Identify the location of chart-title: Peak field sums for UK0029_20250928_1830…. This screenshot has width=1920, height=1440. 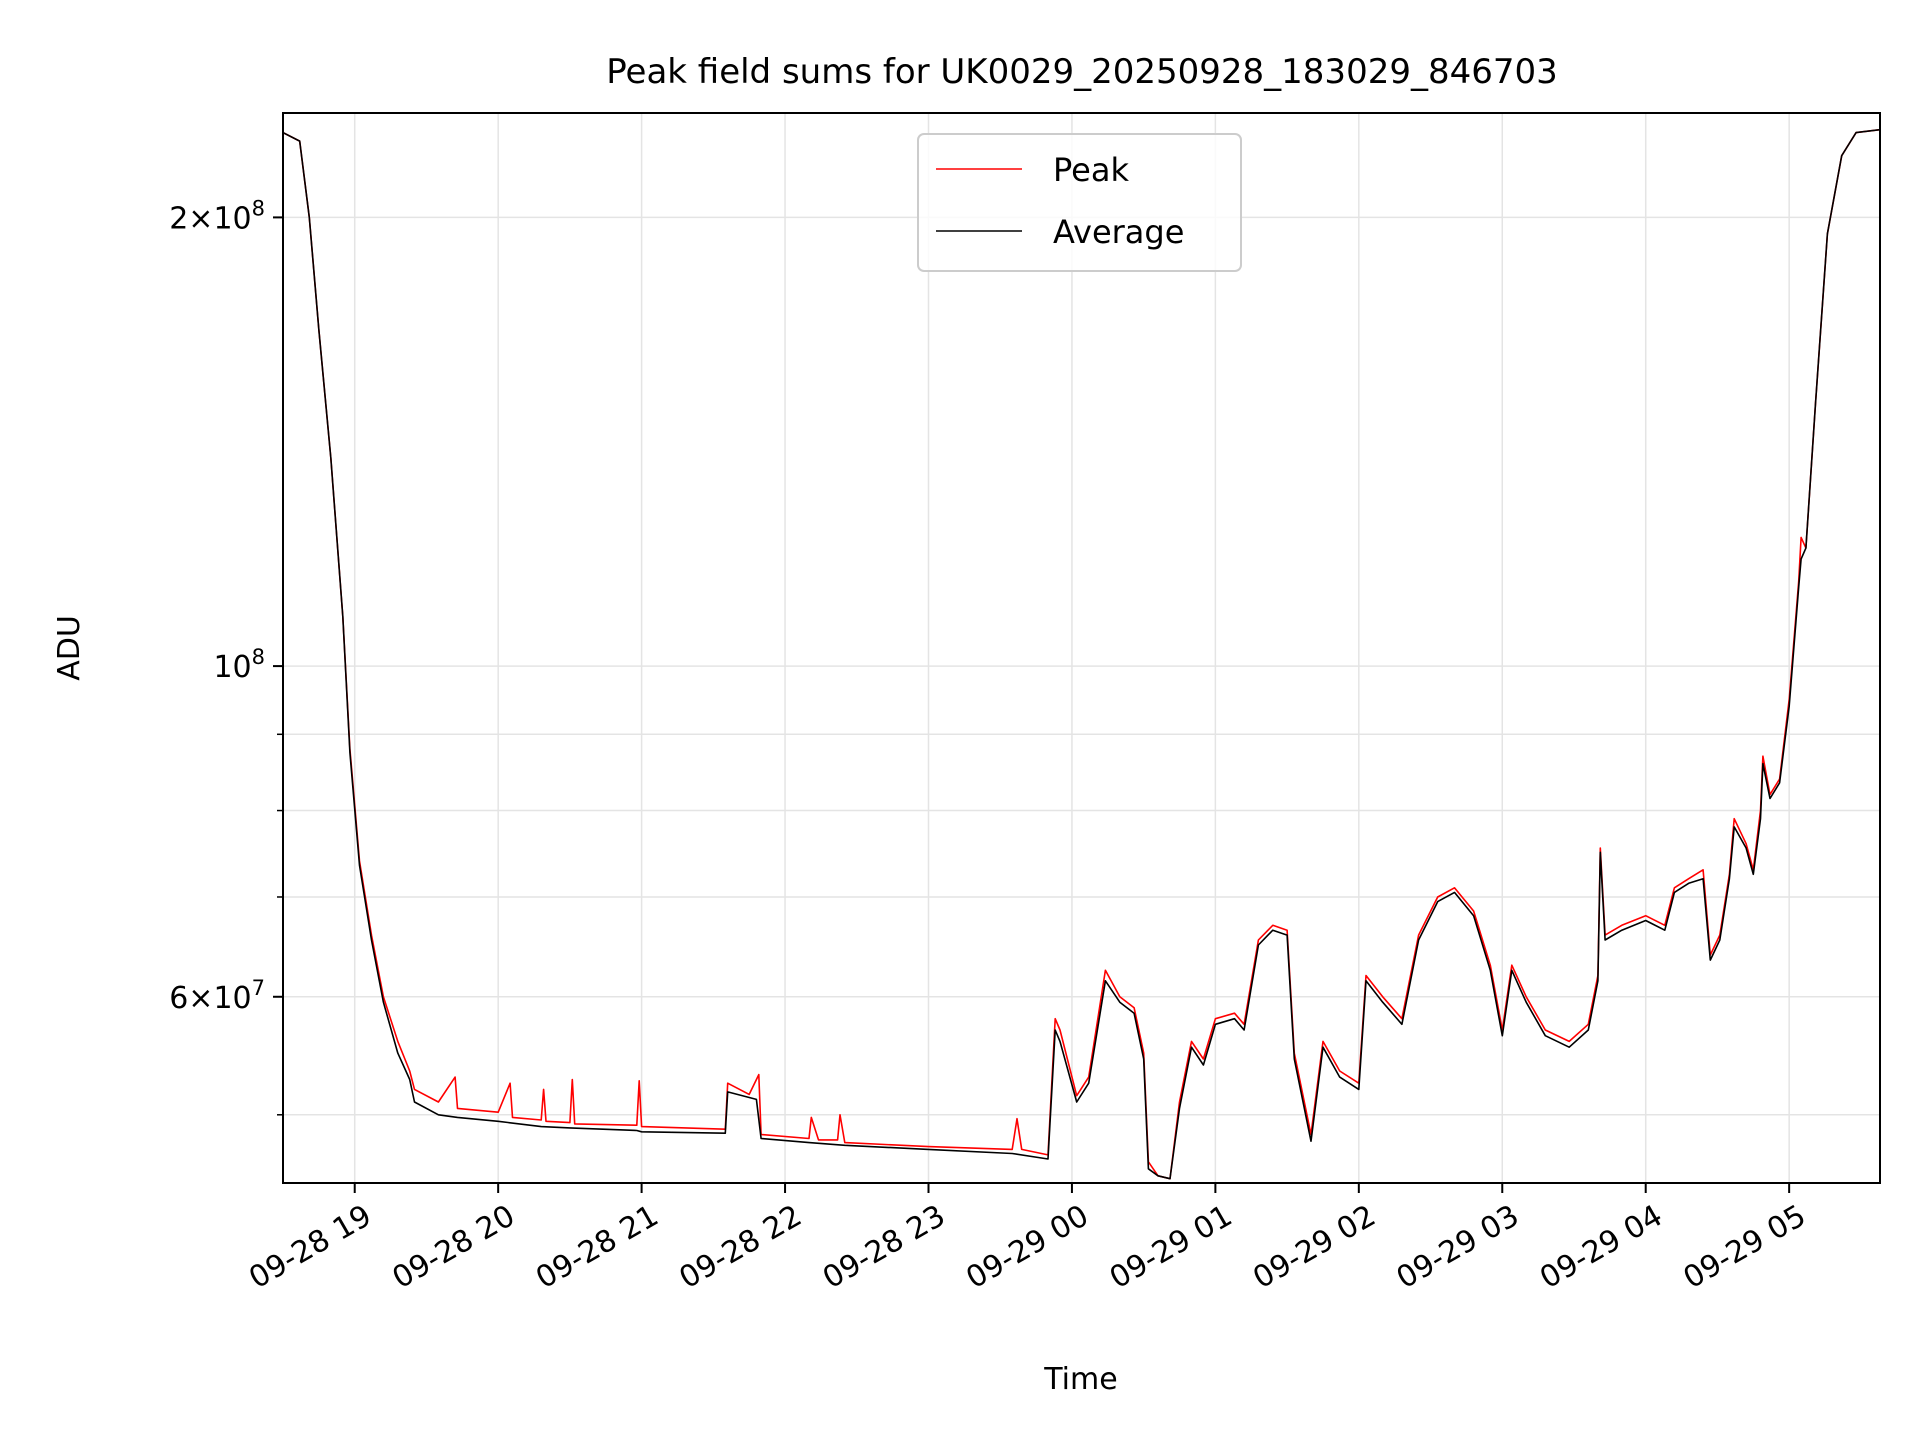
(1082, 72).